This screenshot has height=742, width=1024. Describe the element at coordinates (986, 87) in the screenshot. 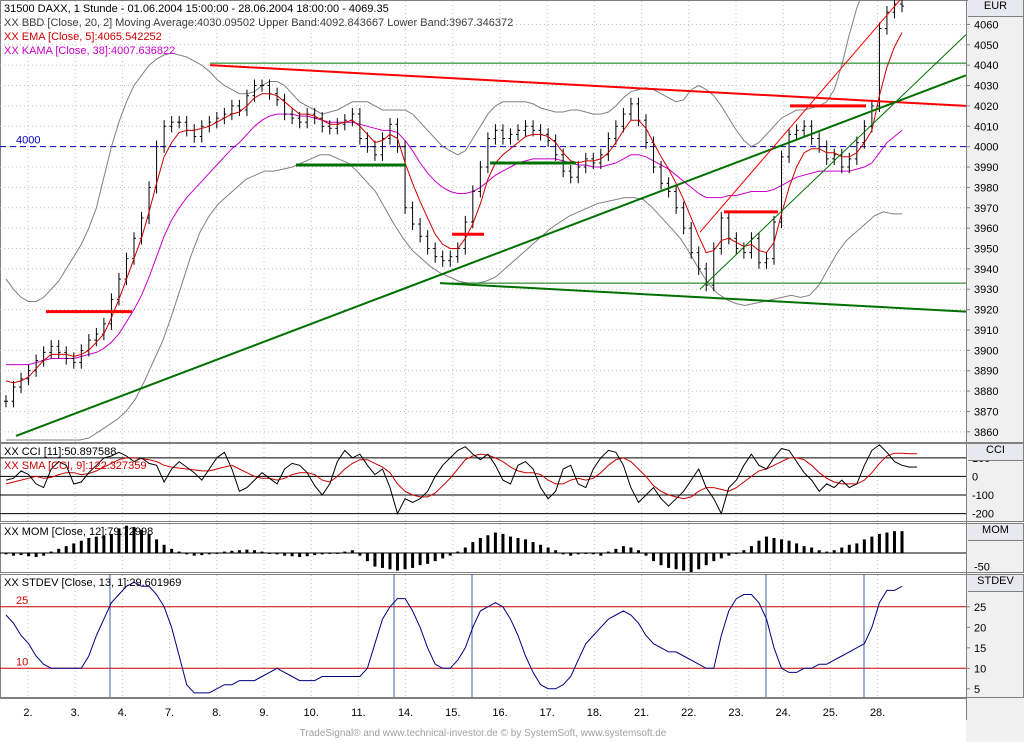

I see `price-tick-label: 4030` at that location.